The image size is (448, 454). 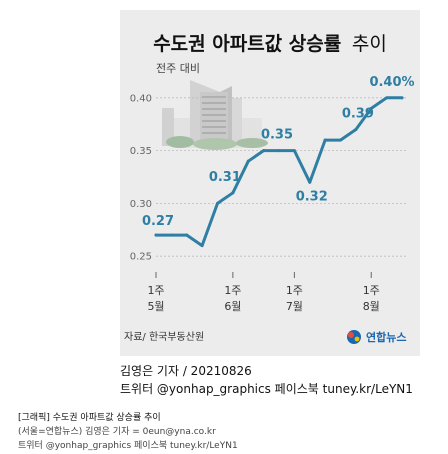 I want to click on data-label: 0.32, so click(x=312, y=196).